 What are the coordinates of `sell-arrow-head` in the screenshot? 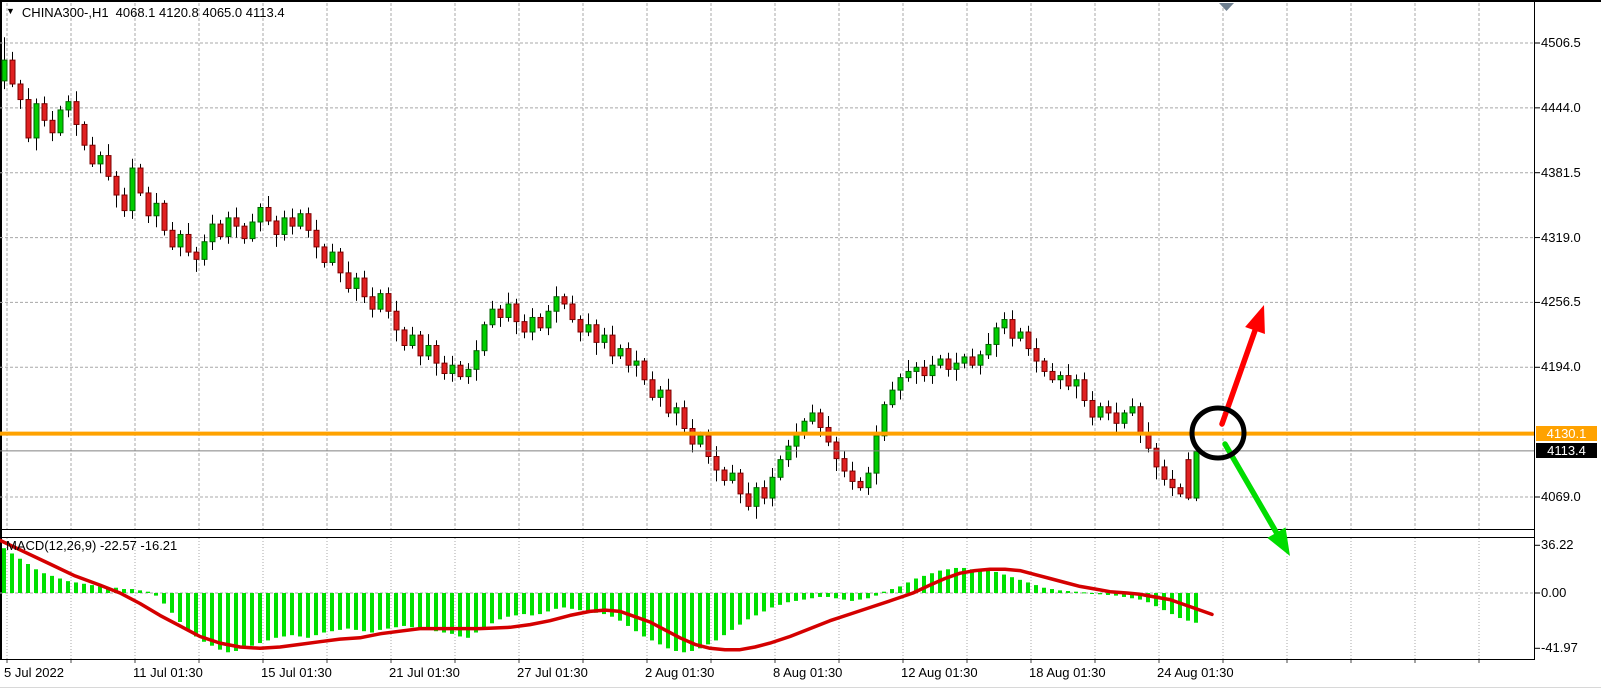 It's located at (1278, 541).